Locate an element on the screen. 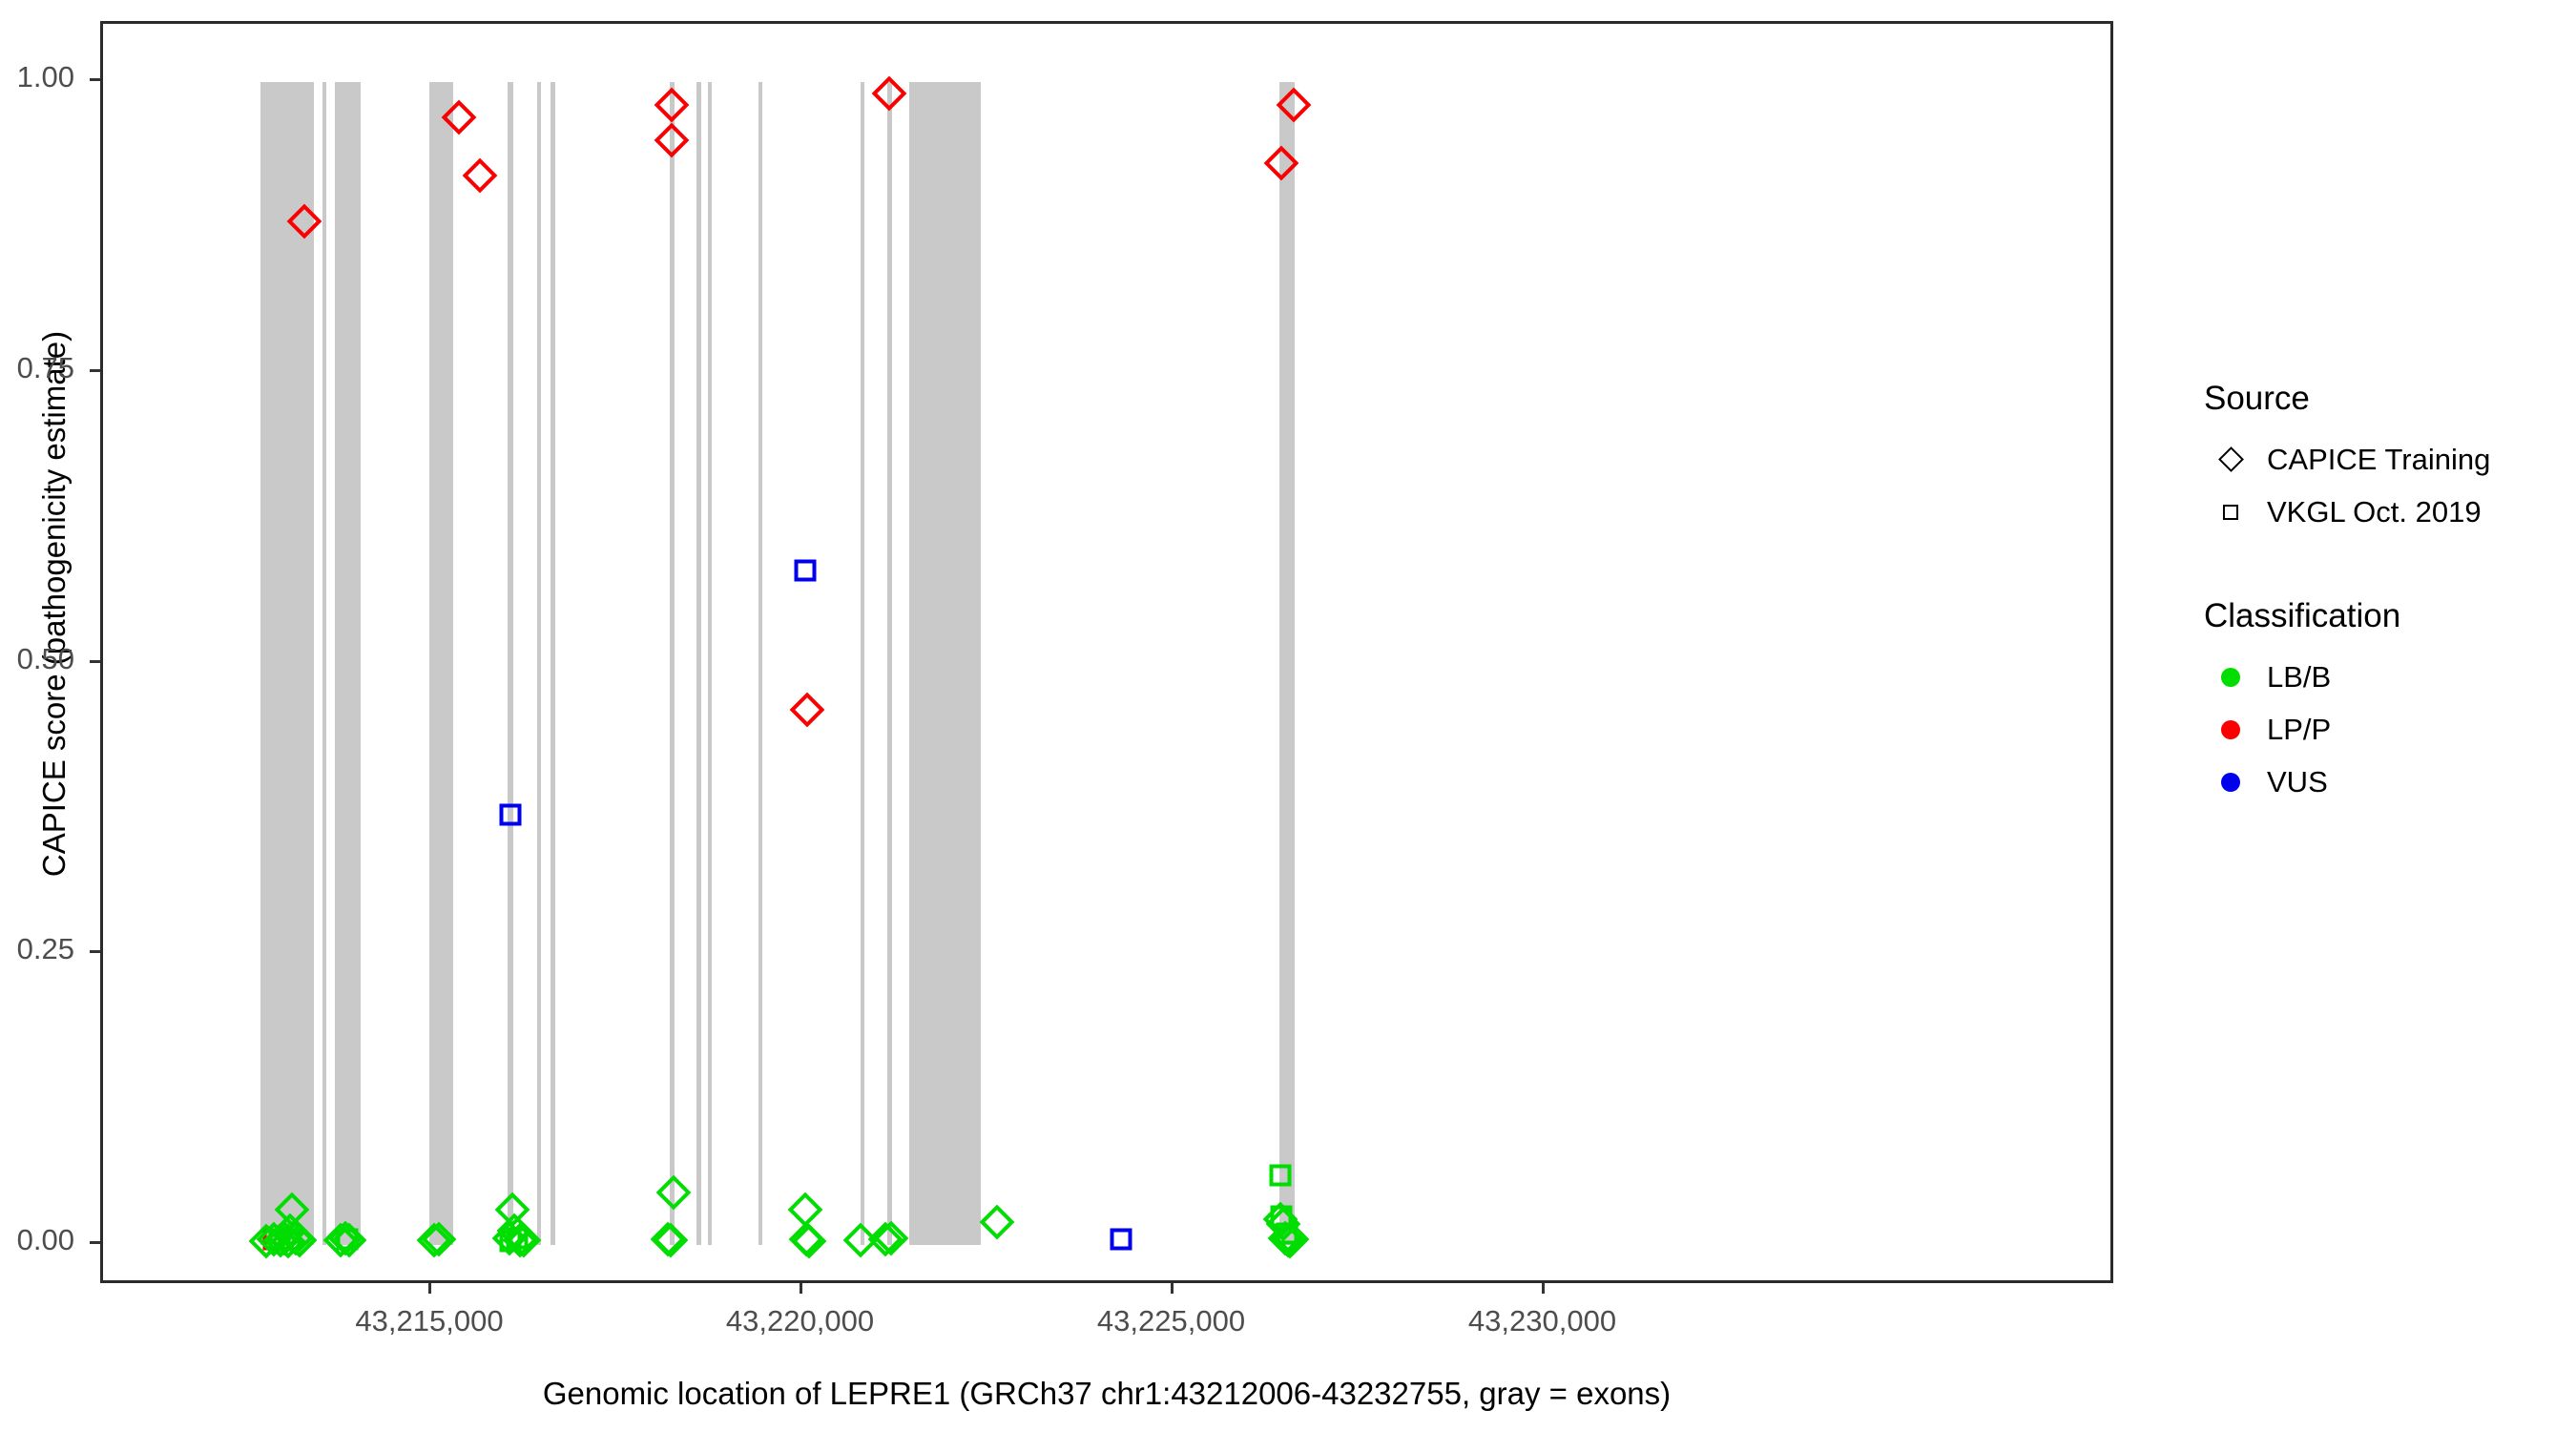 The width and height of the screenshot is (2576, 1431). legend-group-classification: LB/B LP/P VUS is located at coordinates (2390, 729).